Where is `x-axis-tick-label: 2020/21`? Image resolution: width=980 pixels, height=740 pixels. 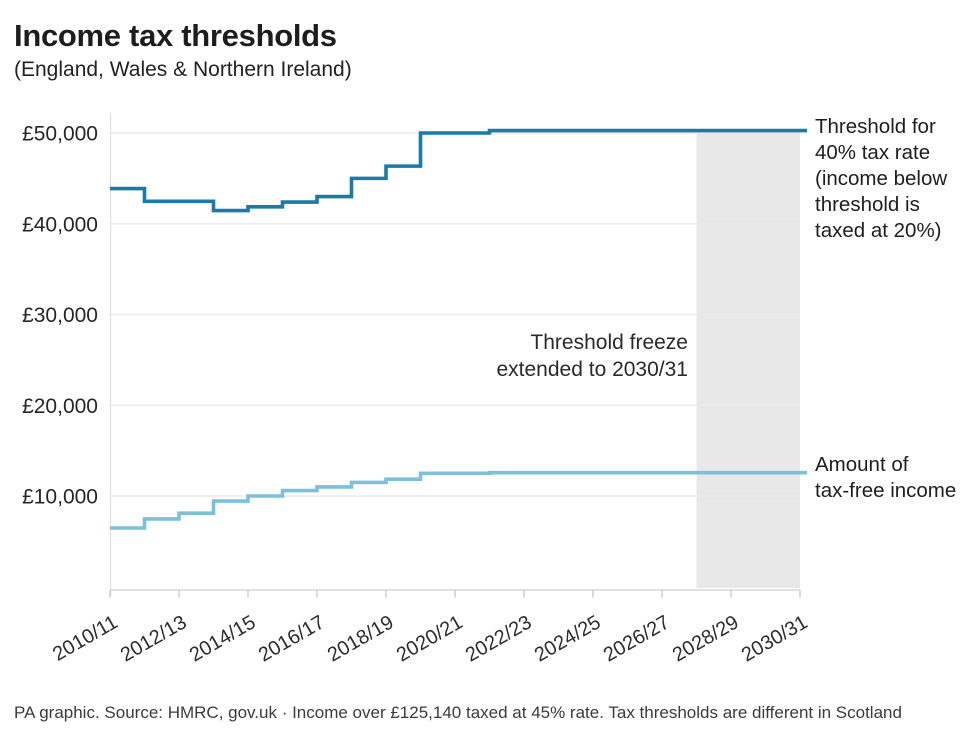
x-axis-tick-label: 2020/21 is located at coordinates (430, 638).